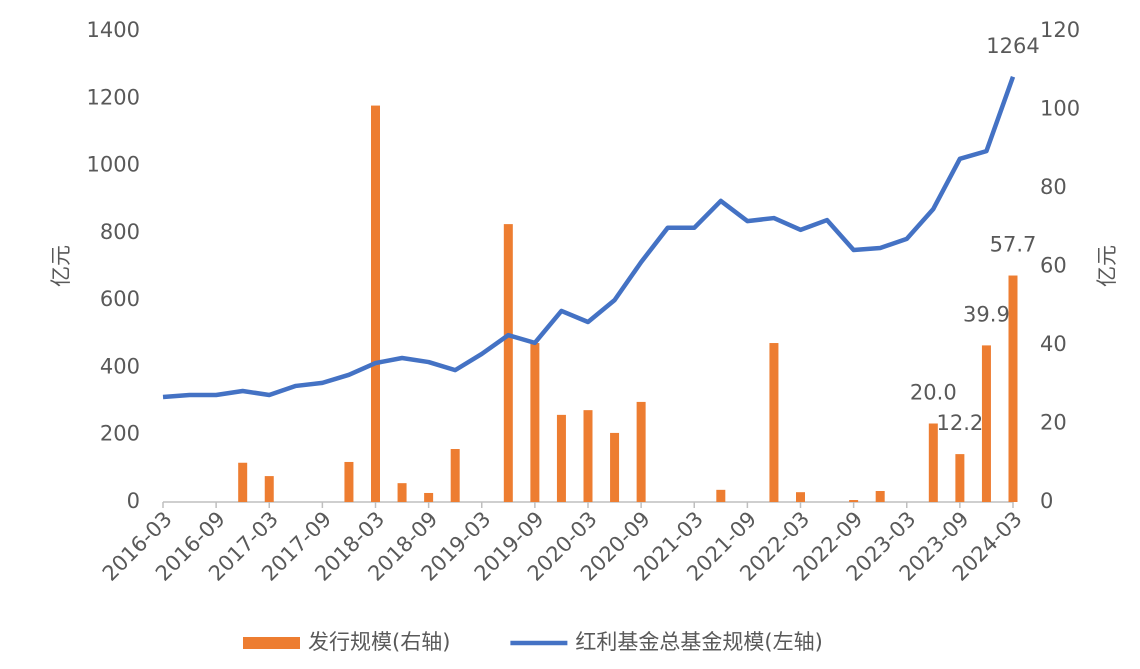  Describe the element at coordinates (1060, 30) in the screenshot. I see `y2-tick-label: 120` at that location.